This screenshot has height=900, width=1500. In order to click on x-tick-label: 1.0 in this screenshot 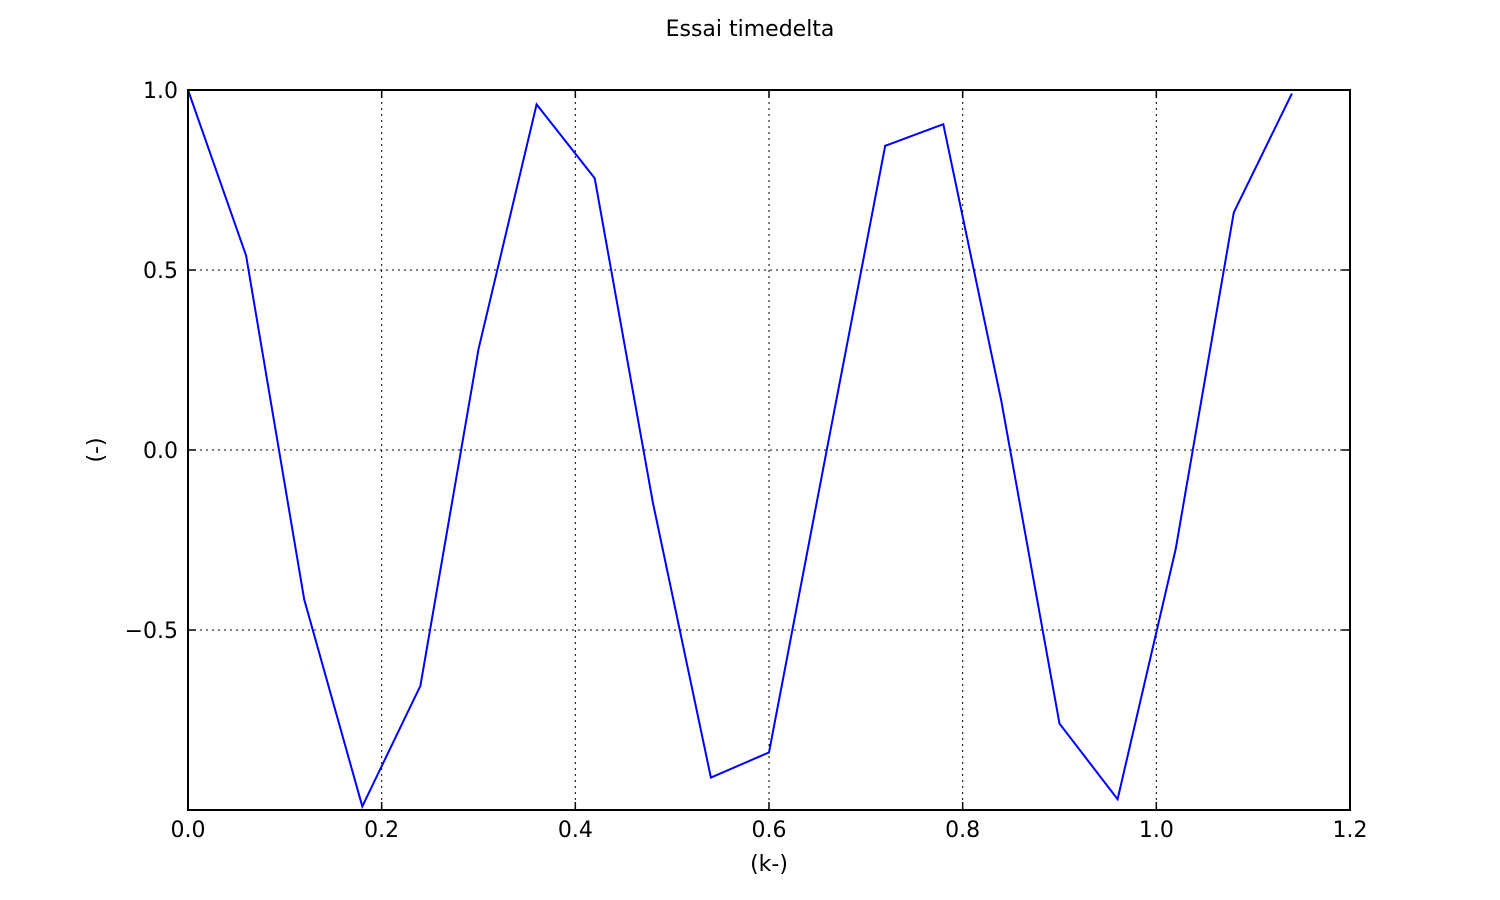, I will do `click(1156, 830)`.